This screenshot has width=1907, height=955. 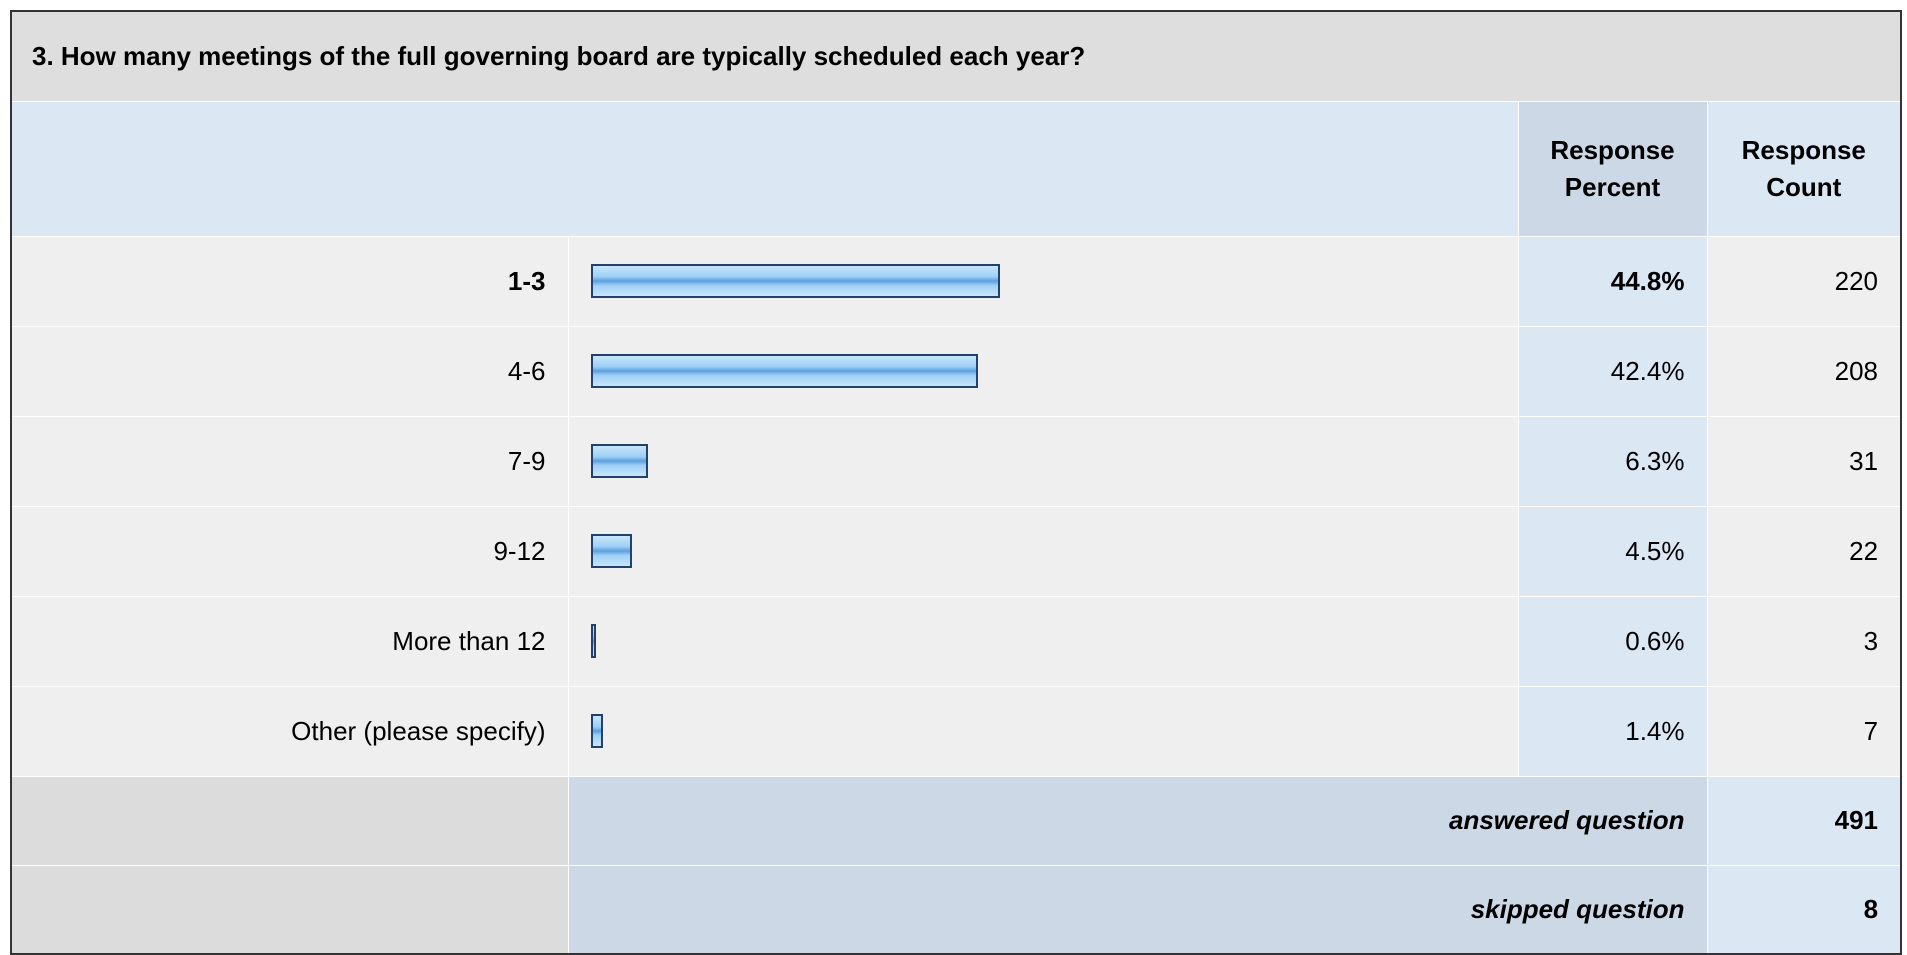 I want to click on header-blank, so click(x=764, y=168).